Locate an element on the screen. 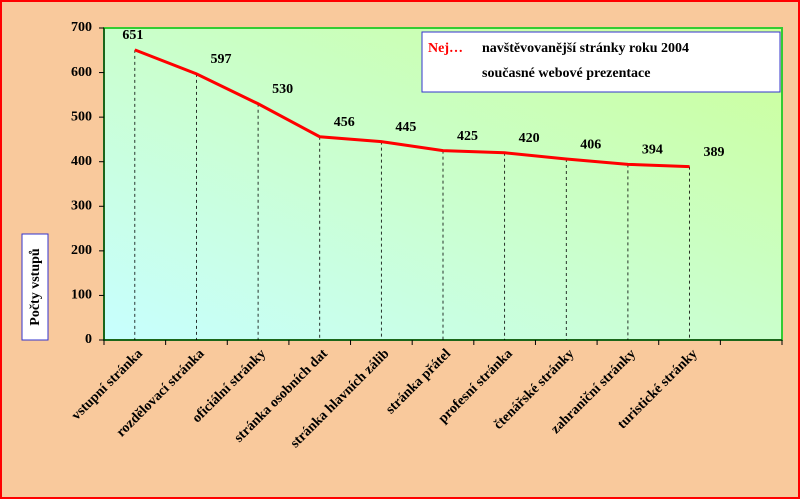  y-label-box is located at coordinates (35, 287).